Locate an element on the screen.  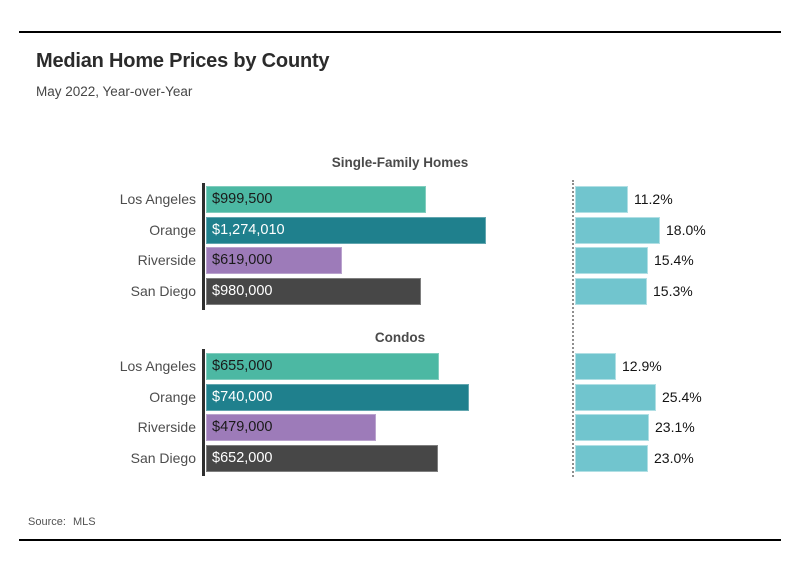
percent-value-label: 25.4% is located at coordinates (682, 397).